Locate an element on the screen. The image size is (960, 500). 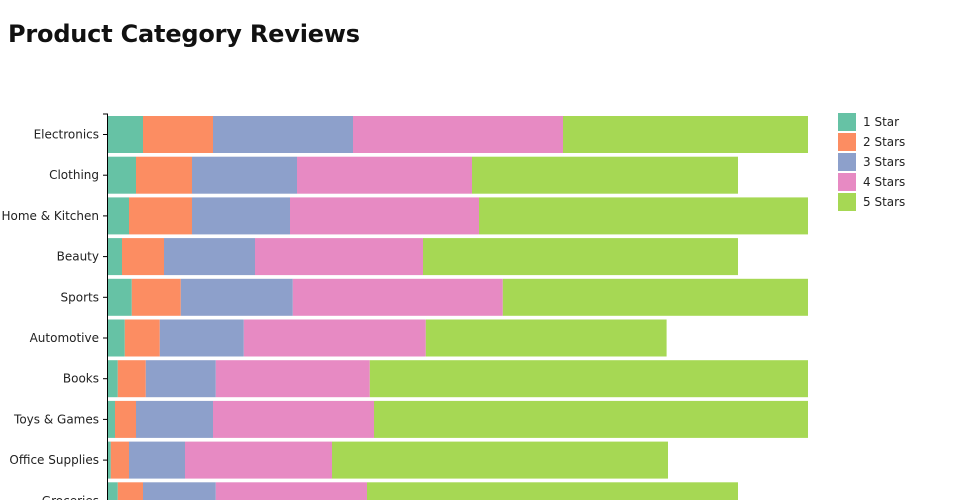
bar-toys-games-5-stars is located at coordinates (591, 419).